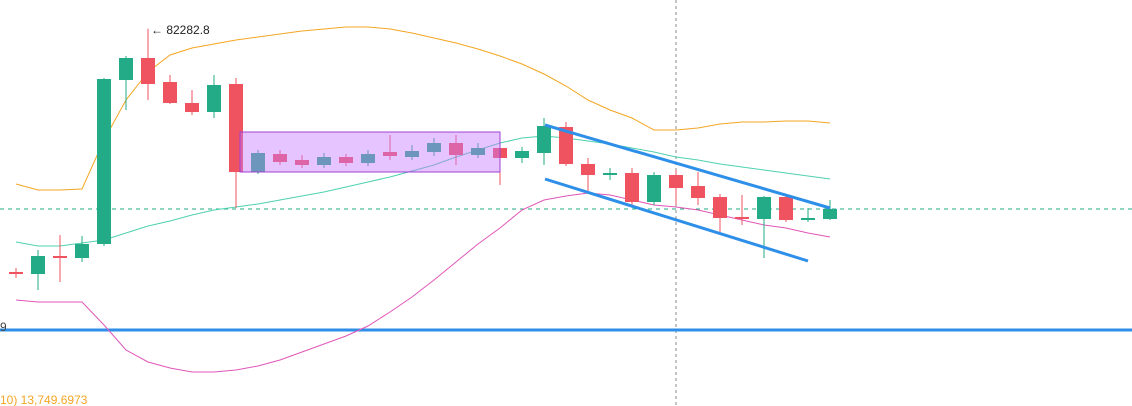 This screenshot has height=406, width=1132. What do you see at coordinates (3, 327) in the screenshot?
I see `level-label: 9` at bounding box center [3, 327].